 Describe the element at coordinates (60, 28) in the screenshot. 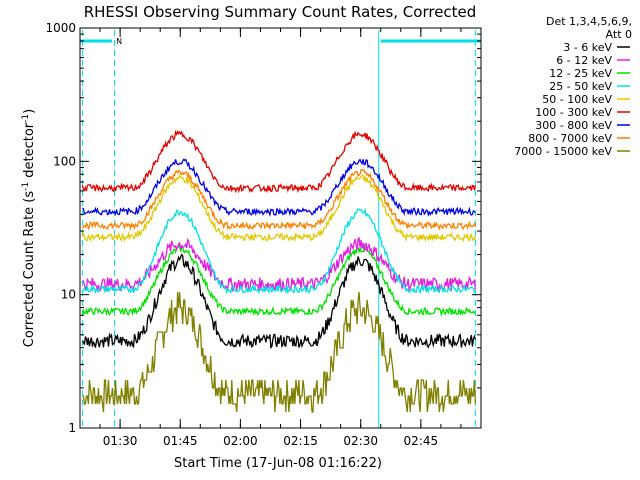

I see `y-tick-label: 1000` at that location.